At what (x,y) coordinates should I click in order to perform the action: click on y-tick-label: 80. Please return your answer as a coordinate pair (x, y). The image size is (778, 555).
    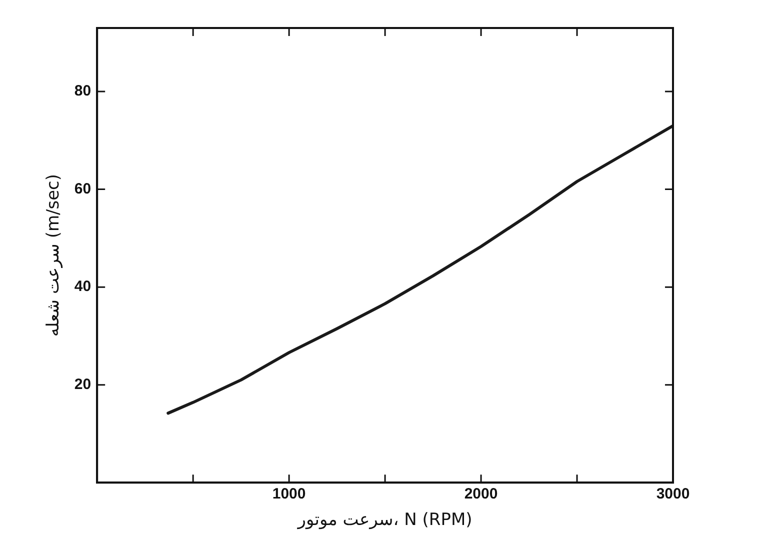
    Looking at the image, I should click on (83, 91).